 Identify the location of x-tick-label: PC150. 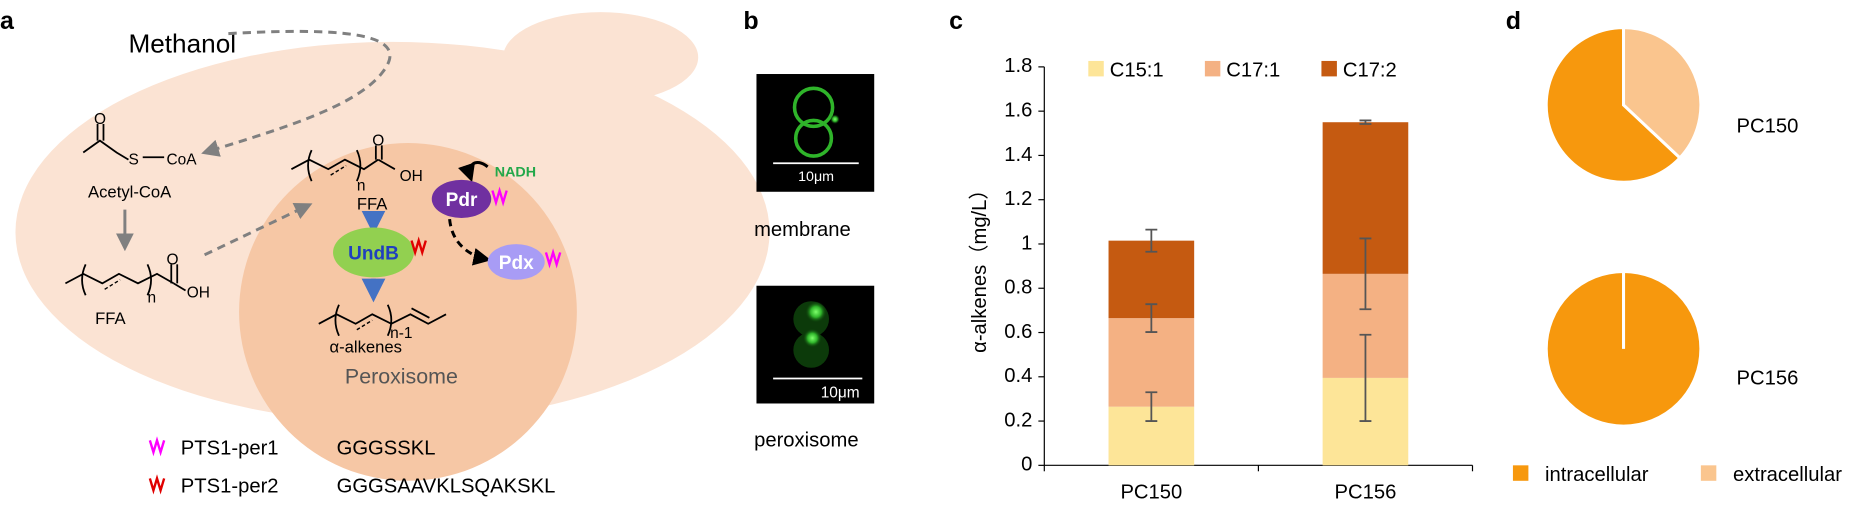
(1151, 493).